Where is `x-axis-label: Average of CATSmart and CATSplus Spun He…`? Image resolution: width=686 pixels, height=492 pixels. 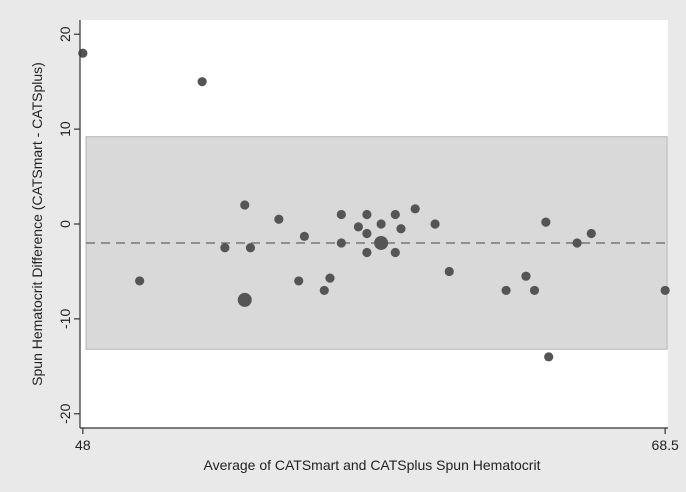 x-axis-label: Average of CATSmart and CATSplus Spun He… is located at coordinates (372, 465).